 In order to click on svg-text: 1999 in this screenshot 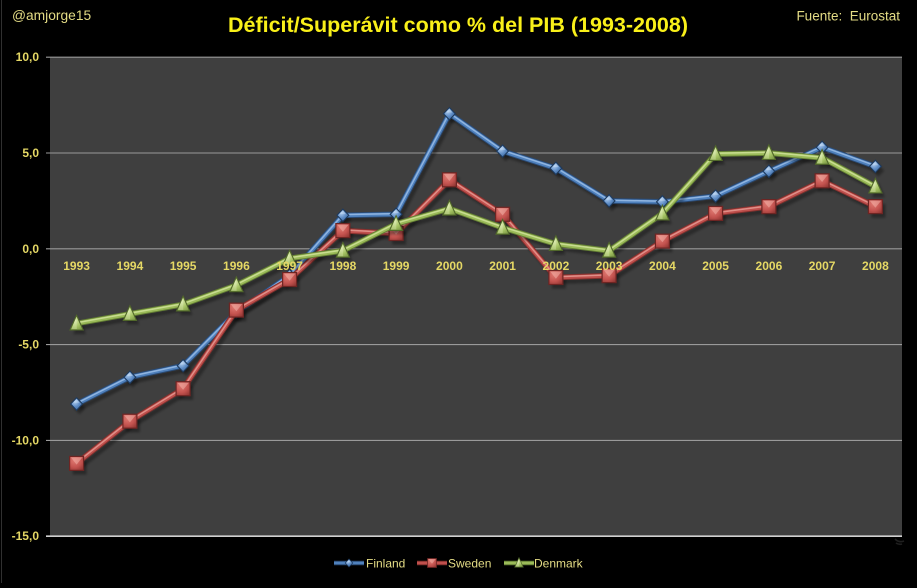, I will do `click(396, 266)`.